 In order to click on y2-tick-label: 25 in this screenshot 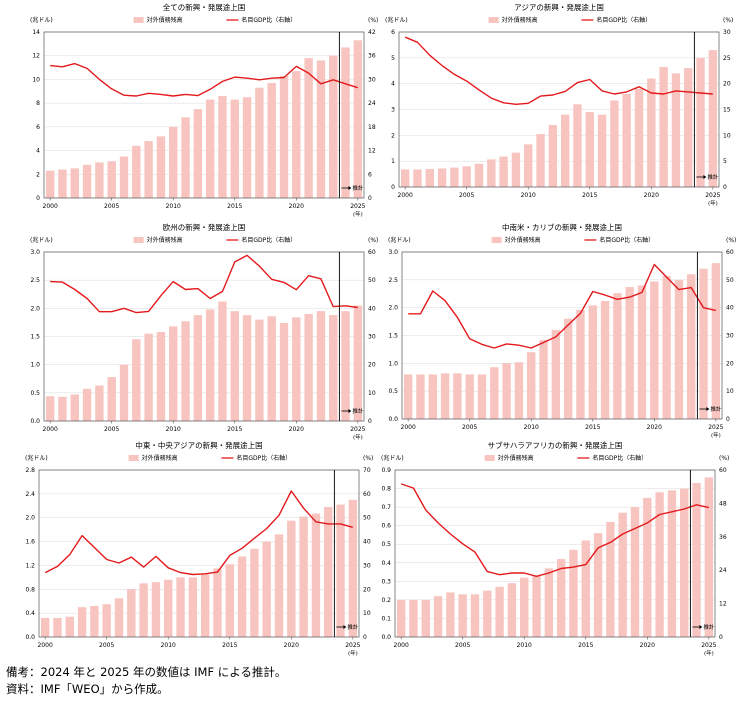, I will do `click(727, 58)`.